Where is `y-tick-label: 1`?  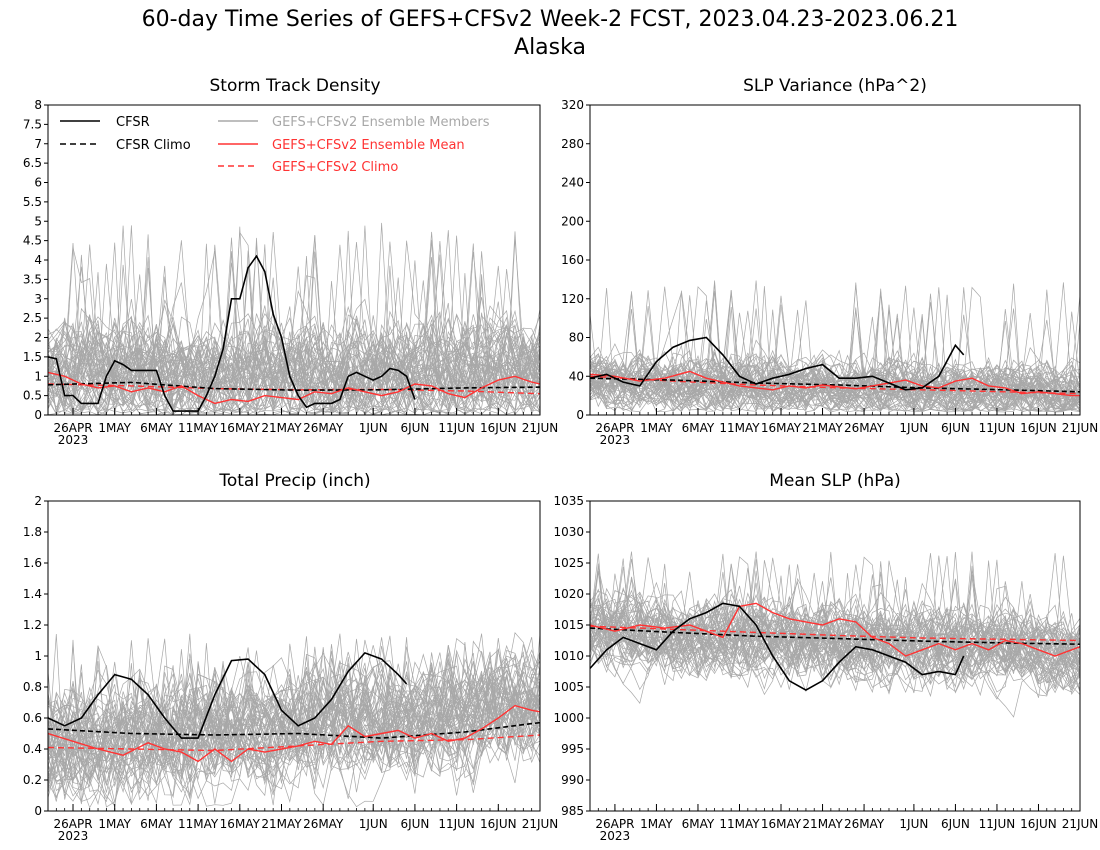
y-tick-label: 1 is located at coordinates (38, 656).